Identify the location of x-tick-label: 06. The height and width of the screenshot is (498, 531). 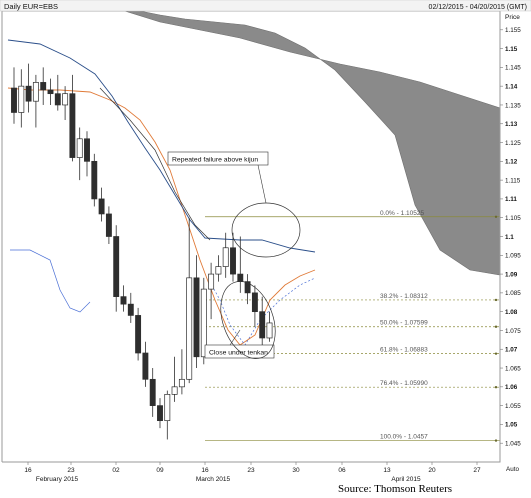
(342, 470).